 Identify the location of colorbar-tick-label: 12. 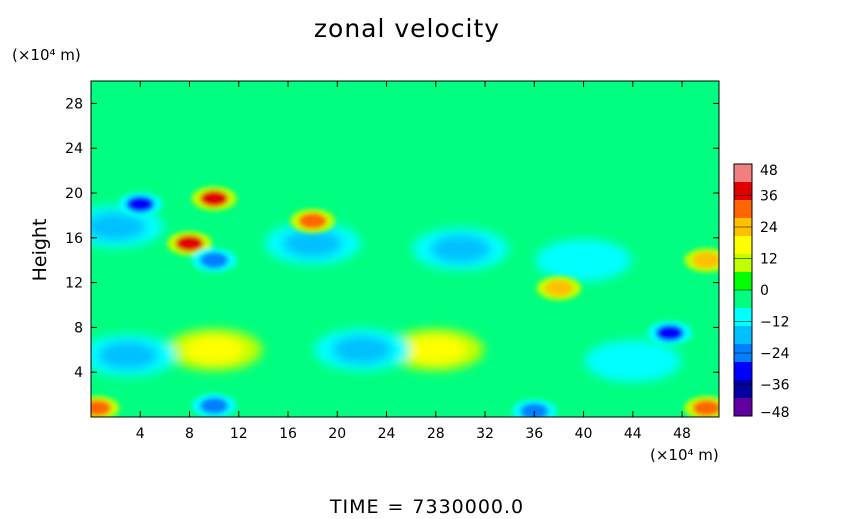
(769, 260).